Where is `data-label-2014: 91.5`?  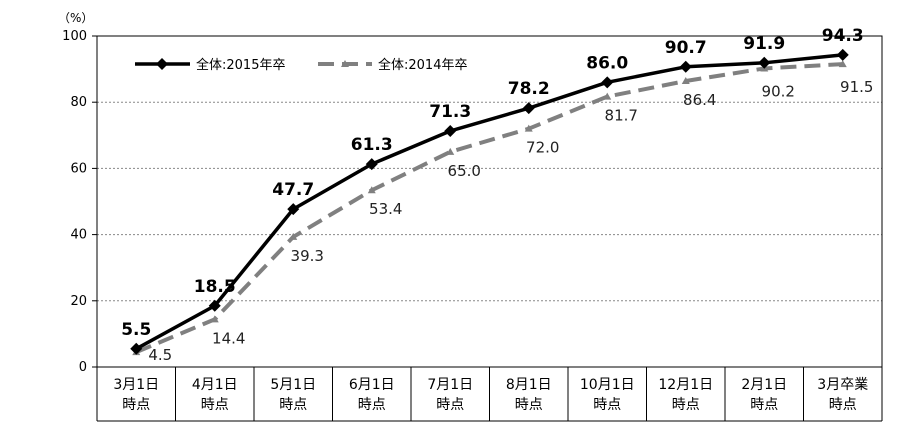 data-label-2014: 91.5 is located at coordinates (856, 87).